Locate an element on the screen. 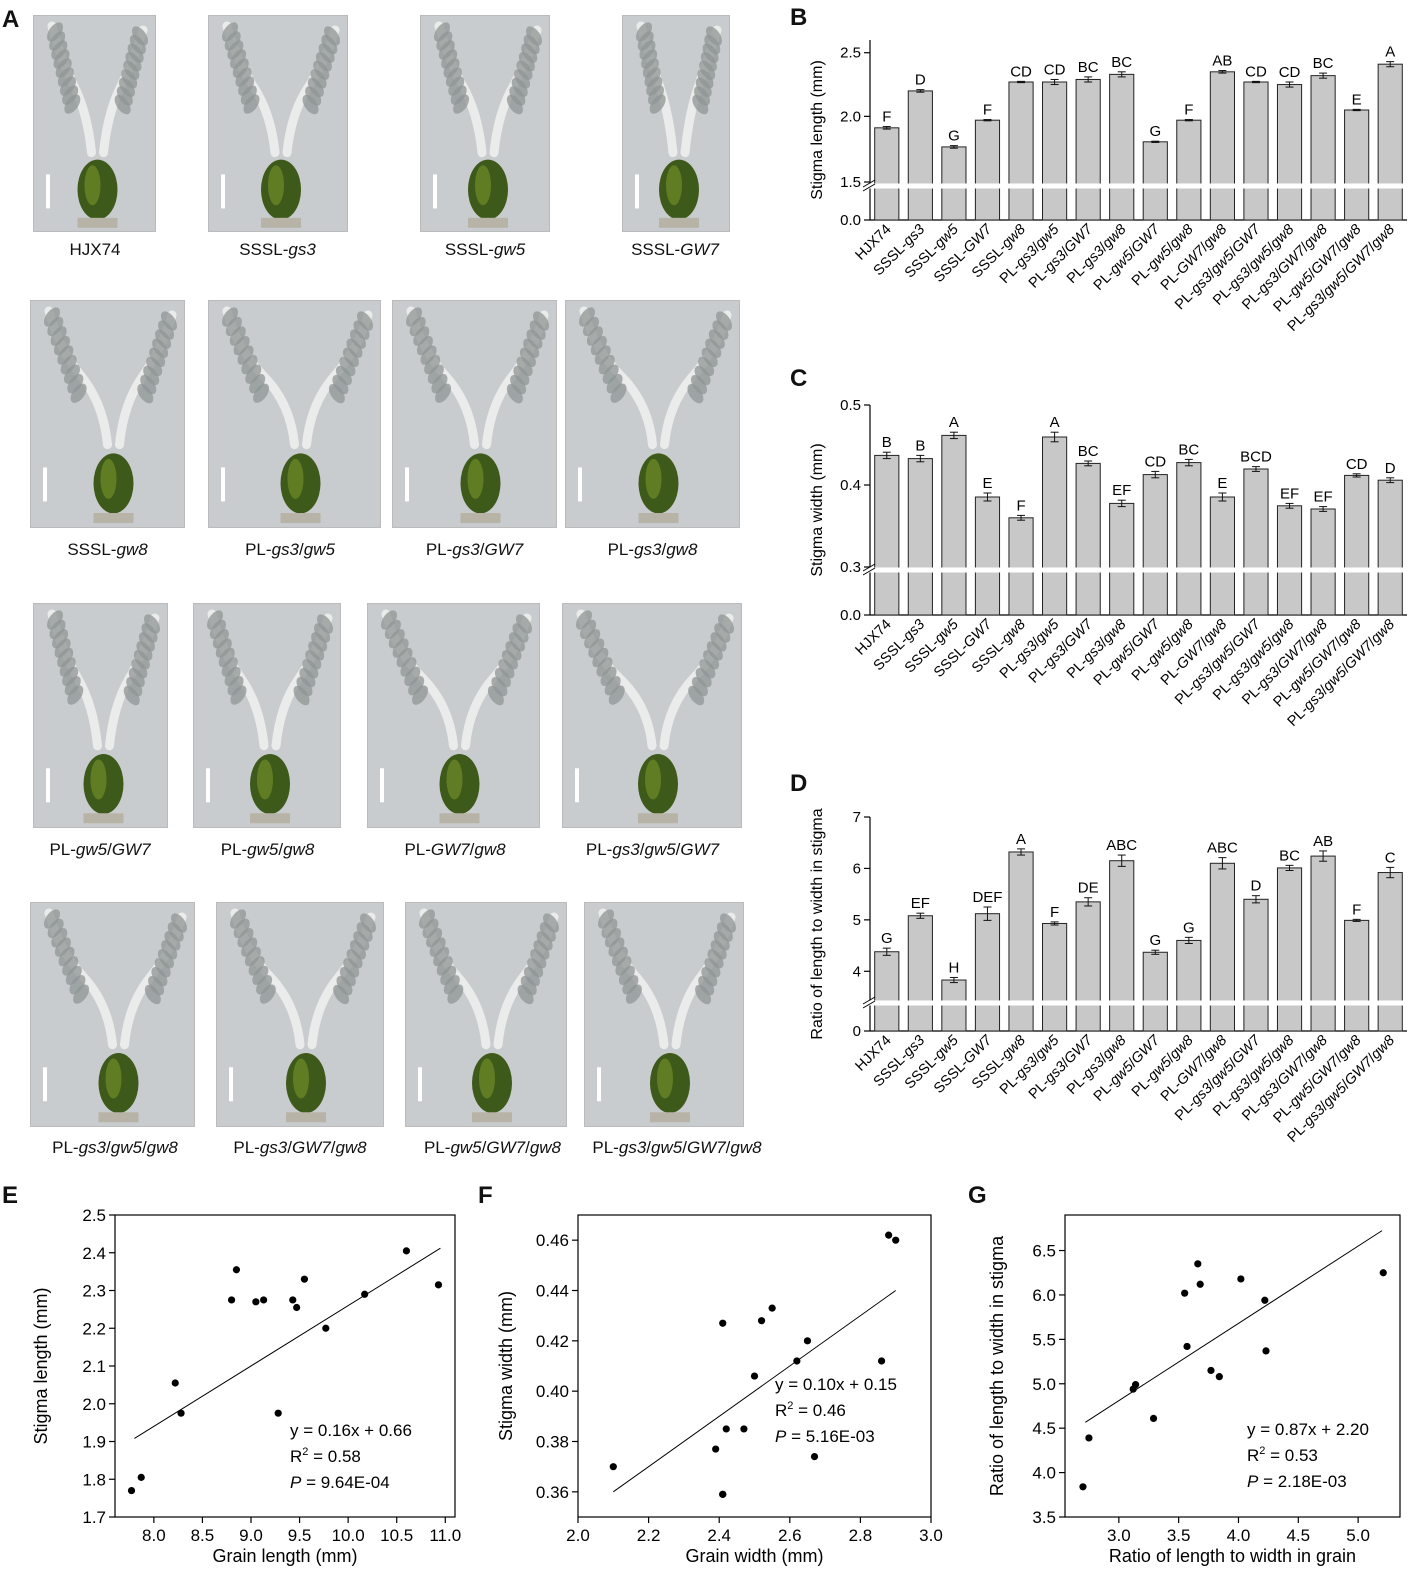 Image resolution: width=1415 pixels, height=1577 pixels. significance-letter: C is located at coordinates (1390, 857).